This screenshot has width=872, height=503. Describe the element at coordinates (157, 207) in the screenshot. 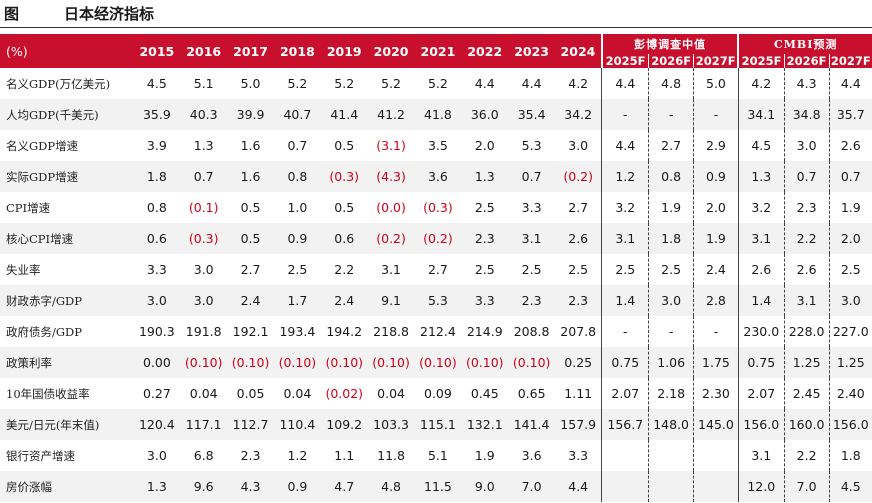

I see `historical-cell: 0.8` at that location.